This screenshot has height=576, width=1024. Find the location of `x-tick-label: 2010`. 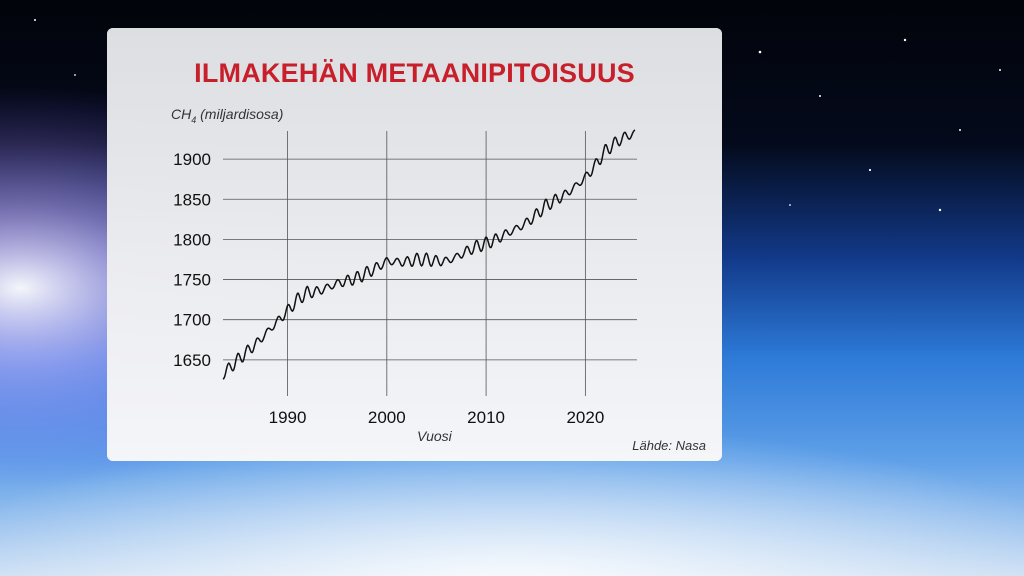

x-tick-label: 2010 is located at coordinates (486, 417).